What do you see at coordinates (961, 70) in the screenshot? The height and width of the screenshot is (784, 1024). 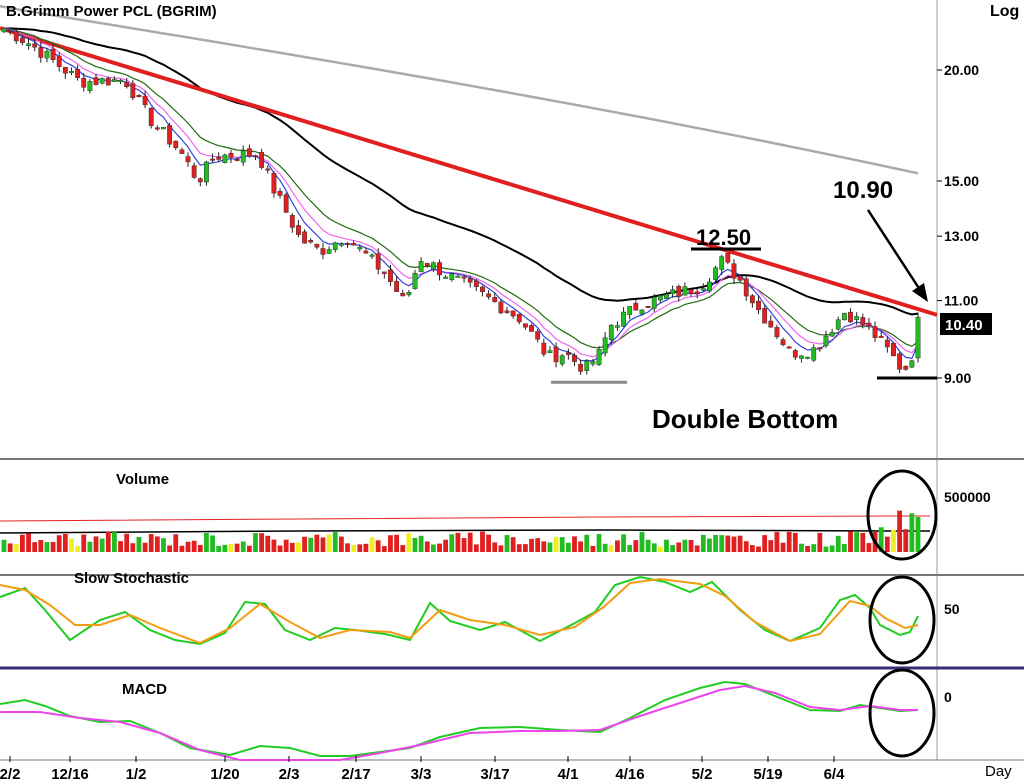 I see `price-tick-label: 20.00` at bounding box center [961, 70].